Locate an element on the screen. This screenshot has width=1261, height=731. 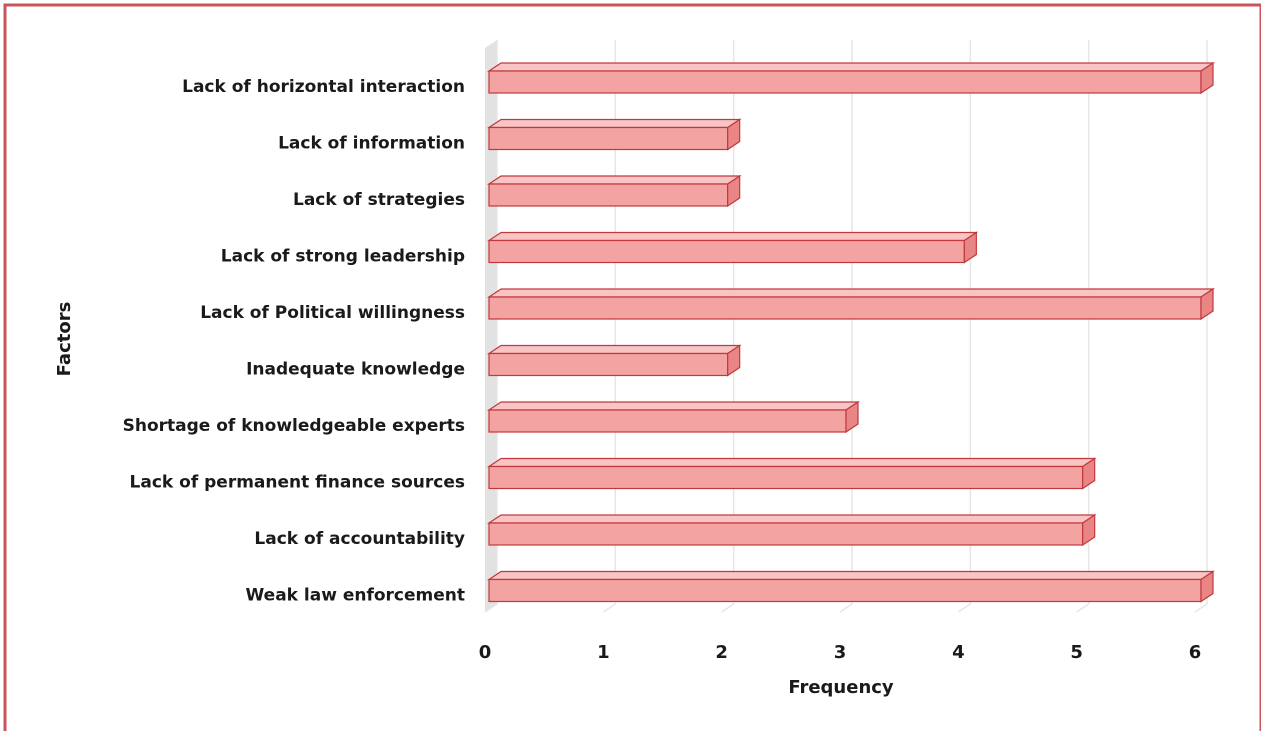
x-tick-label: 0 is located at coordinates (485, 652).